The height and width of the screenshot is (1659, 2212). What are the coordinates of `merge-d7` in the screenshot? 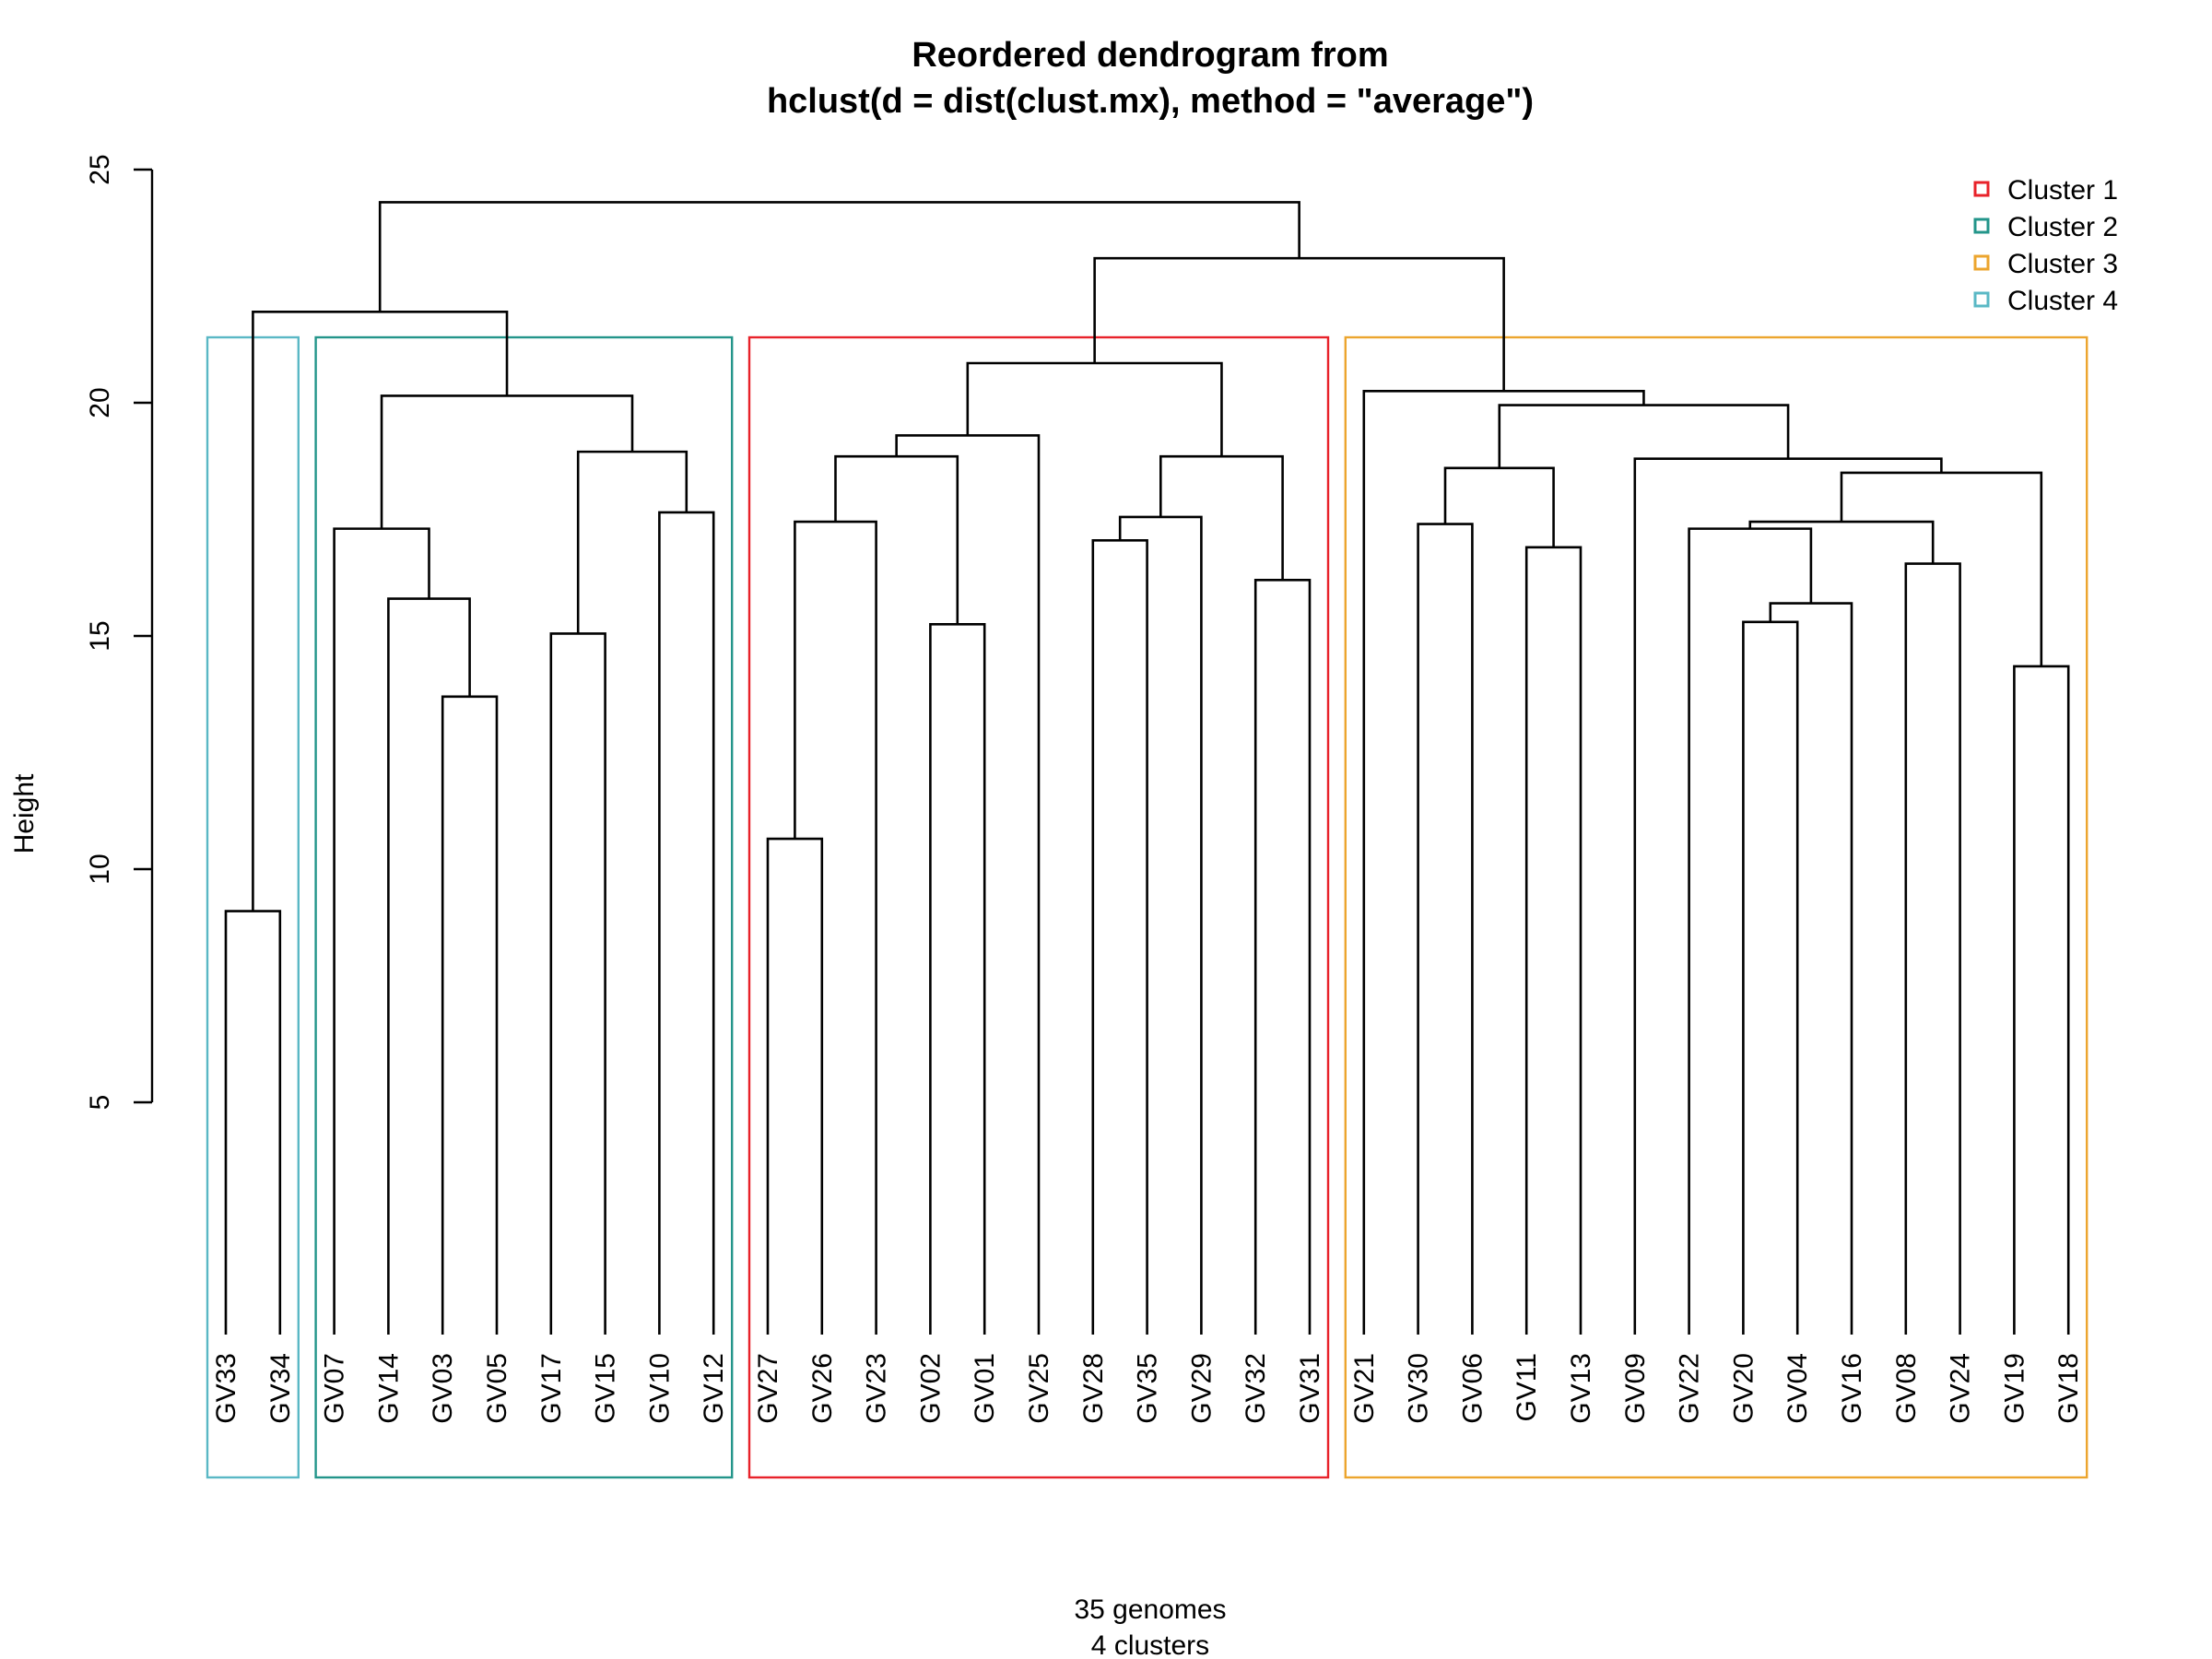 It's located at (1932, 948).